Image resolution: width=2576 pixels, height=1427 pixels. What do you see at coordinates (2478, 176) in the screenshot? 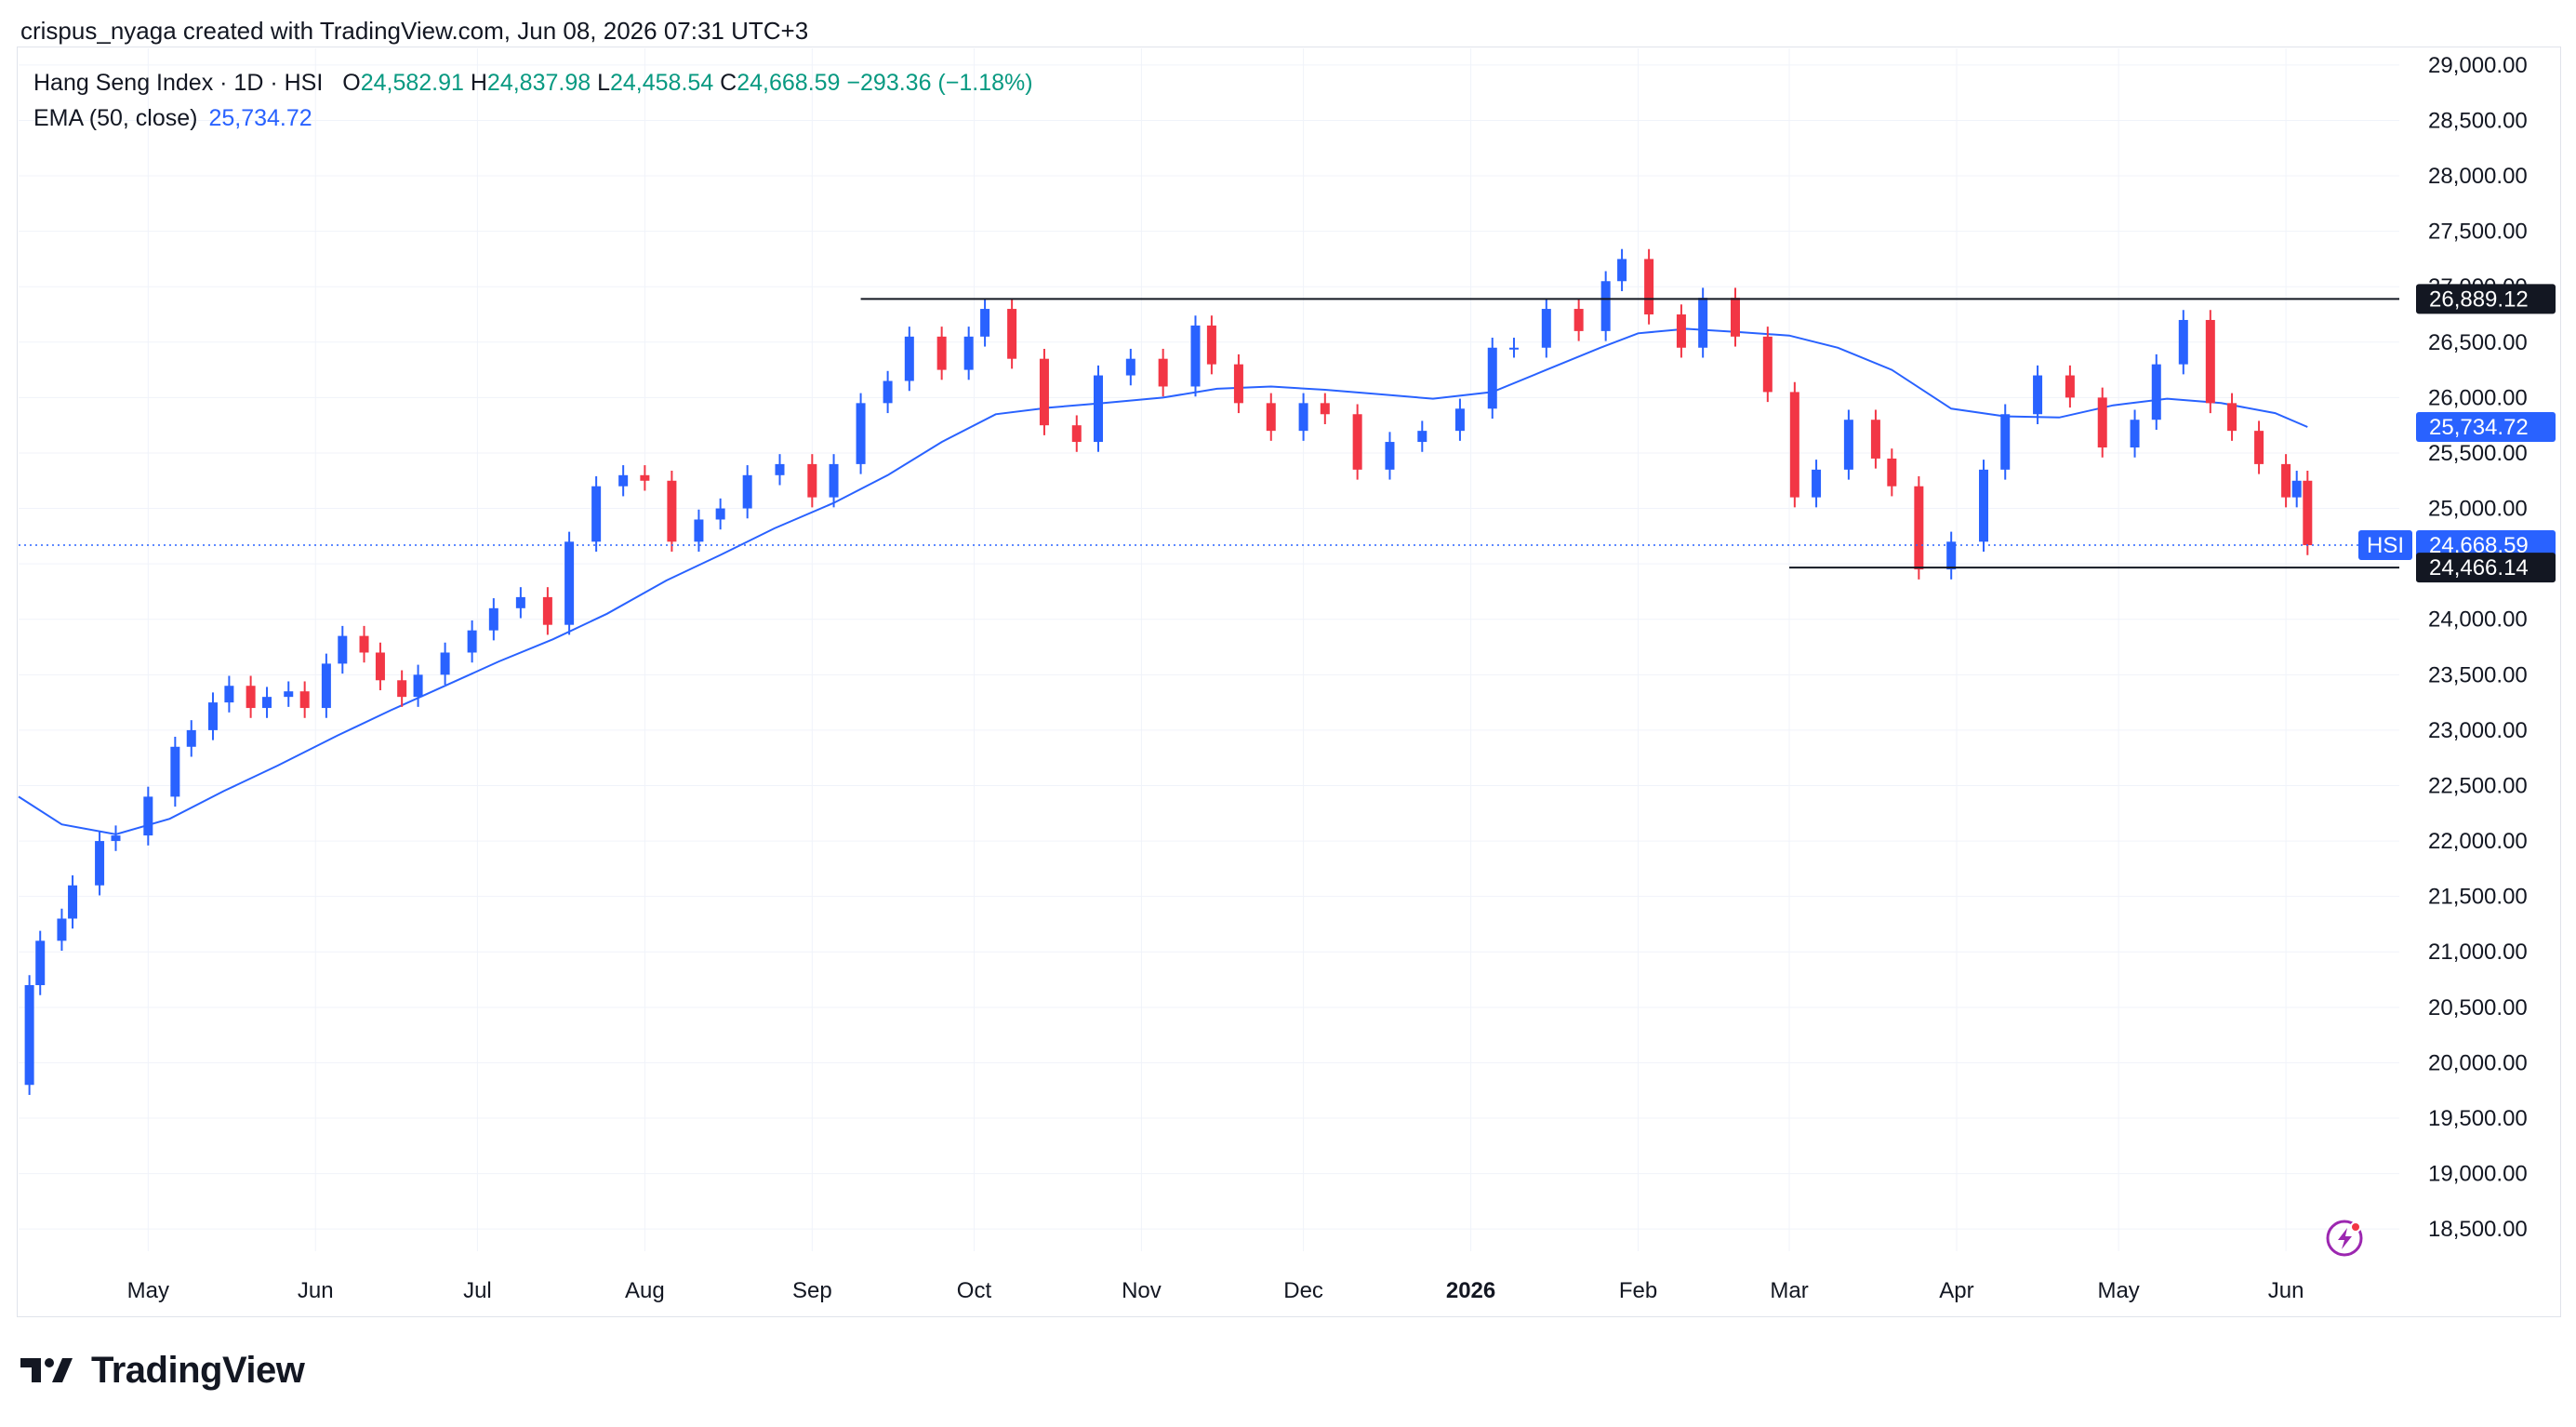
I see `y-tick-label: 28,000.00` at bounding box center [2478, 176].